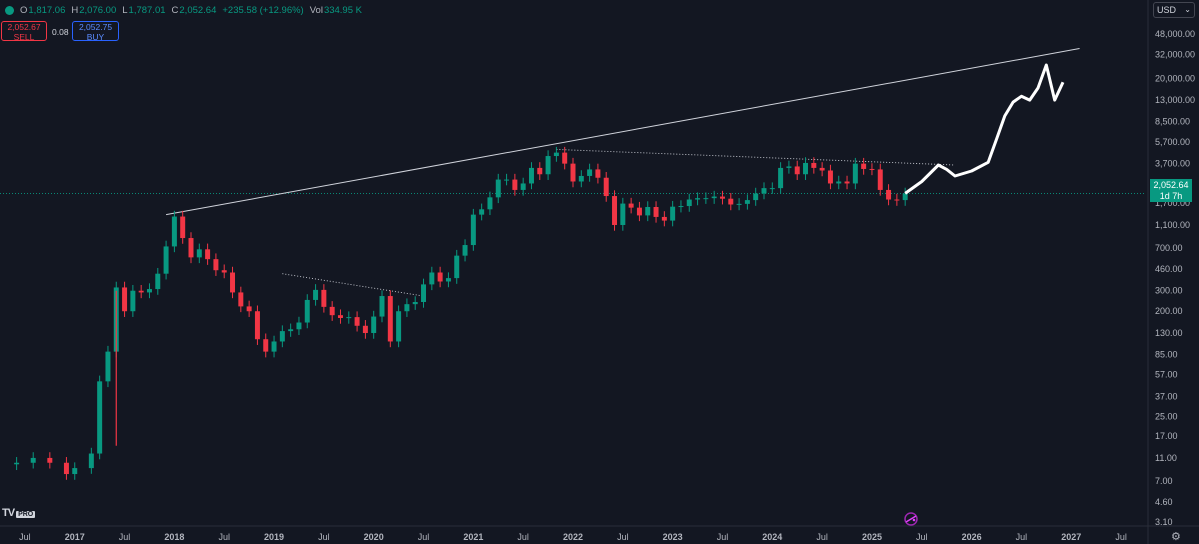  What do you see at coordinates (1172, 164) in the screenshot?
I see `y-tick-label: 3,700.00` at bounding box center [1172, 164].